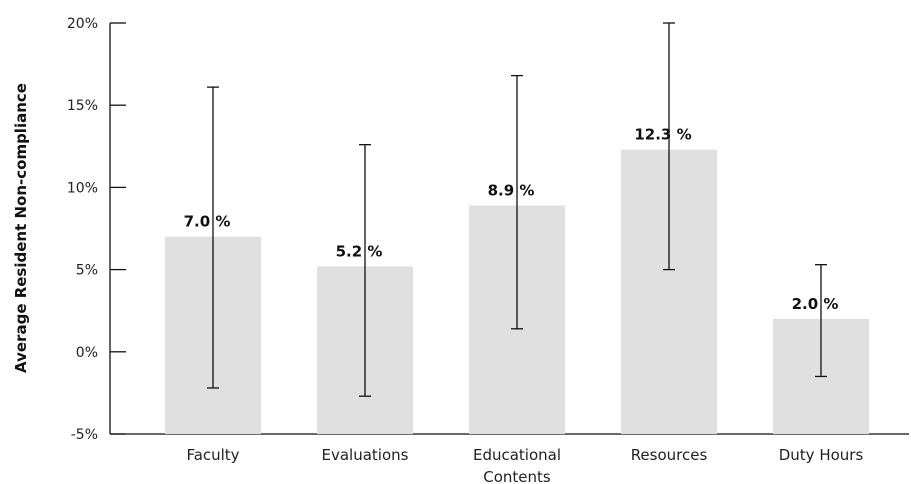 The image size is (911, 484). Describe the element at coordinates (82, 24) in the screenshot. I see `y-tick-label: 20%` at that location.